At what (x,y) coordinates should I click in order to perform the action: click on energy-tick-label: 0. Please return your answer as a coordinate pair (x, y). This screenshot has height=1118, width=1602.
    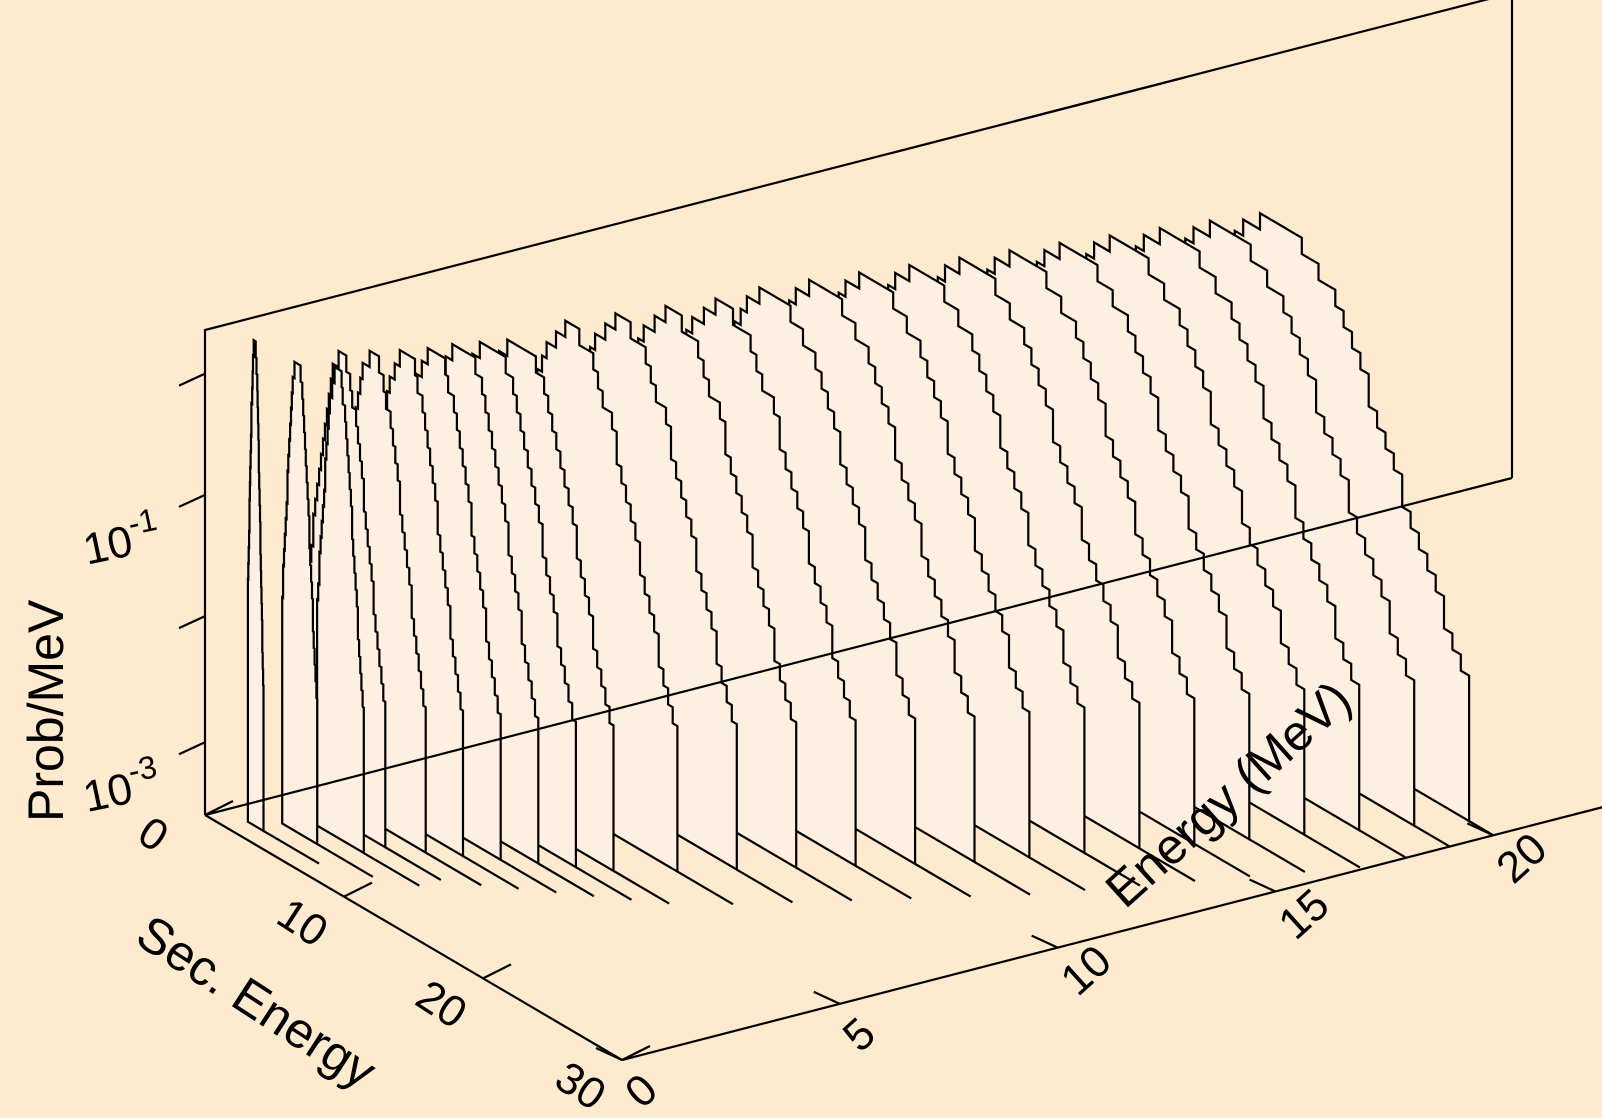
    Looking at the image, I should click on (641, 1091).